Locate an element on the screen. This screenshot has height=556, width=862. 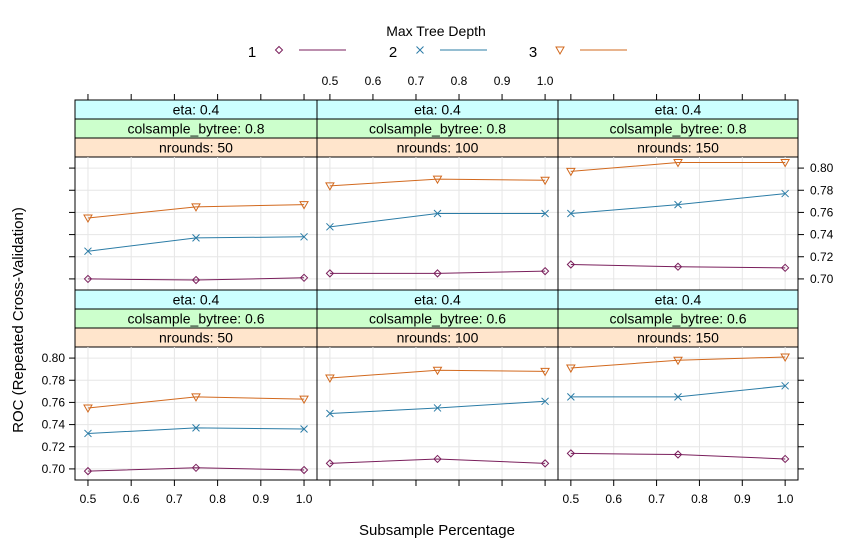
x-axis-label: Subsample Percentage is located at coordinates (437, 530).